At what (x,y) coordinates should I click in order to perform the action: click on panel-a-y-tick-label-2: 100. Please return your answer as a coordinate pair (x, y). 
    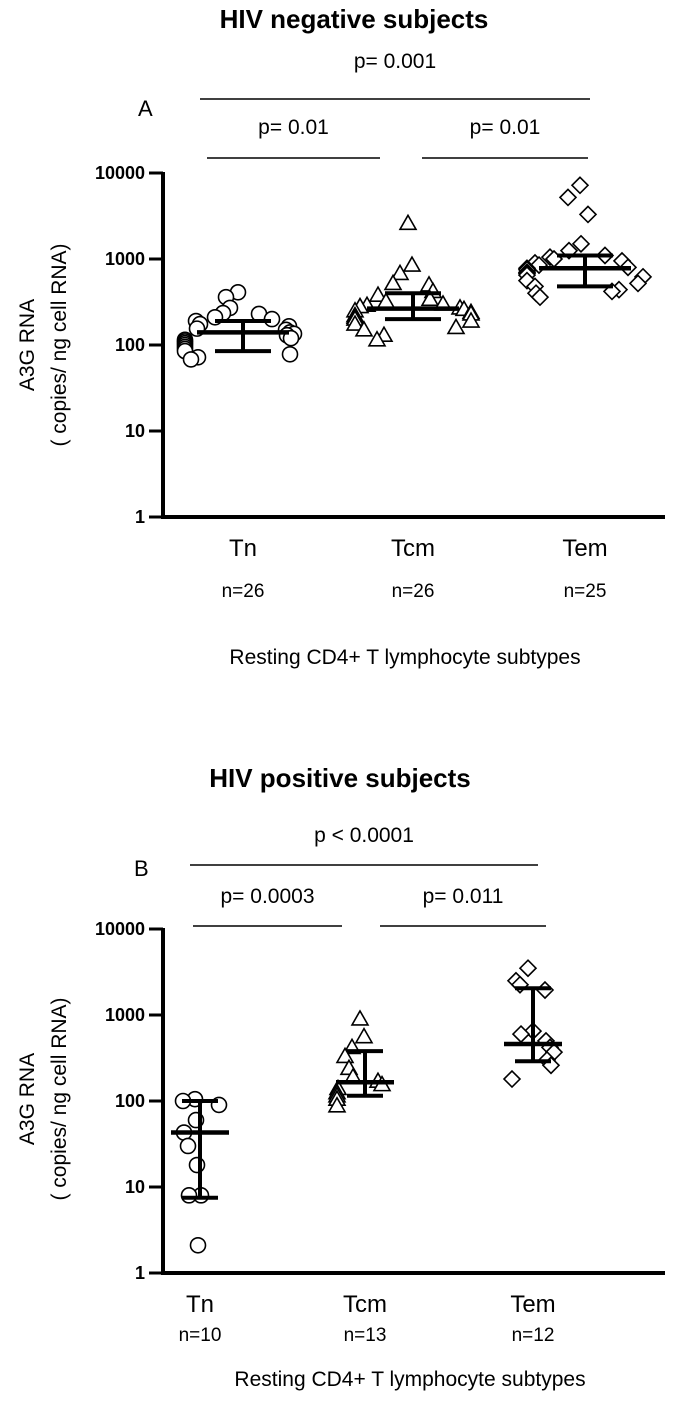
    Looking at the image, I should click on (130, 345).